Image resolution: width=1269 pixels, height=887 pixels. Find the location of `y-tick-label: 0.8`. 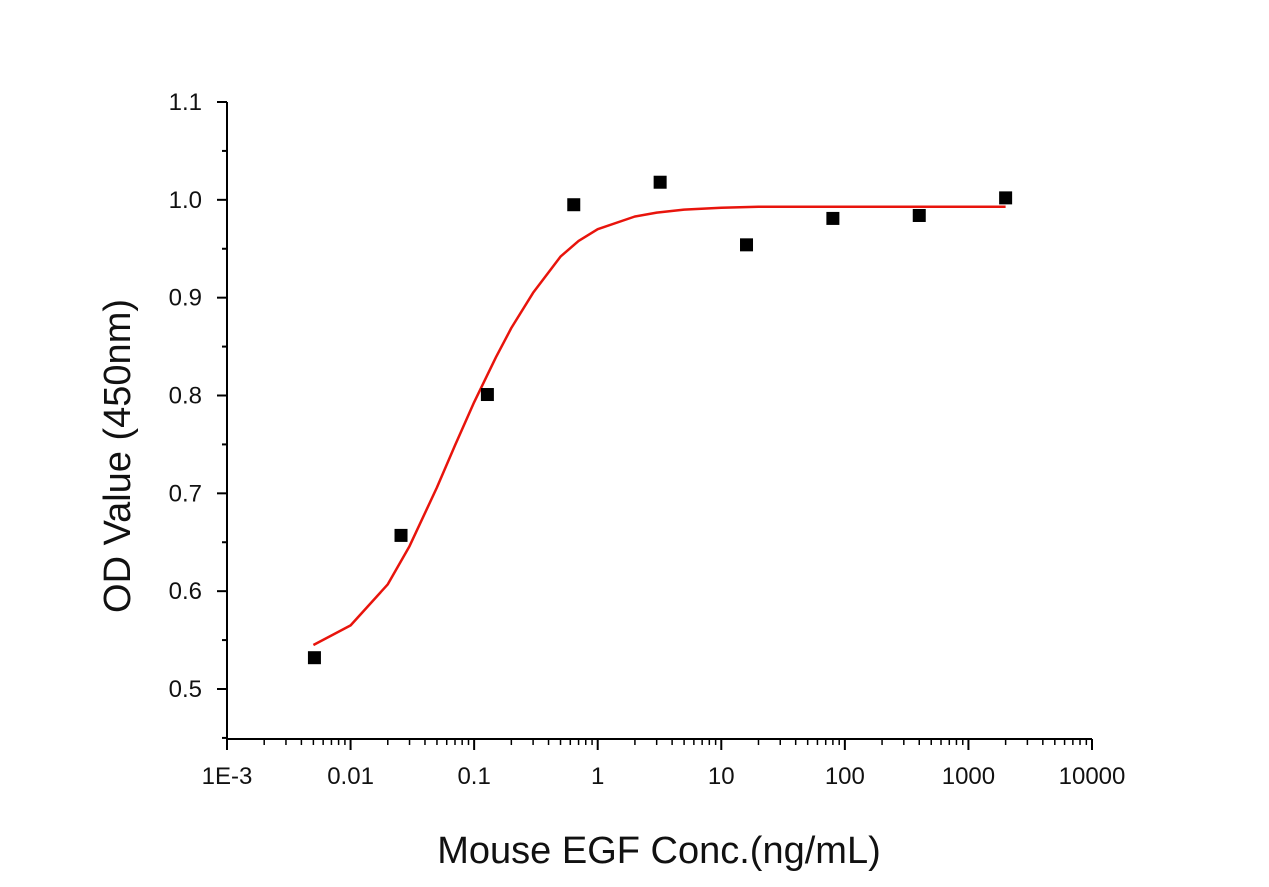

y-tick-label: 0.8 is located at coordinates (185, 396).